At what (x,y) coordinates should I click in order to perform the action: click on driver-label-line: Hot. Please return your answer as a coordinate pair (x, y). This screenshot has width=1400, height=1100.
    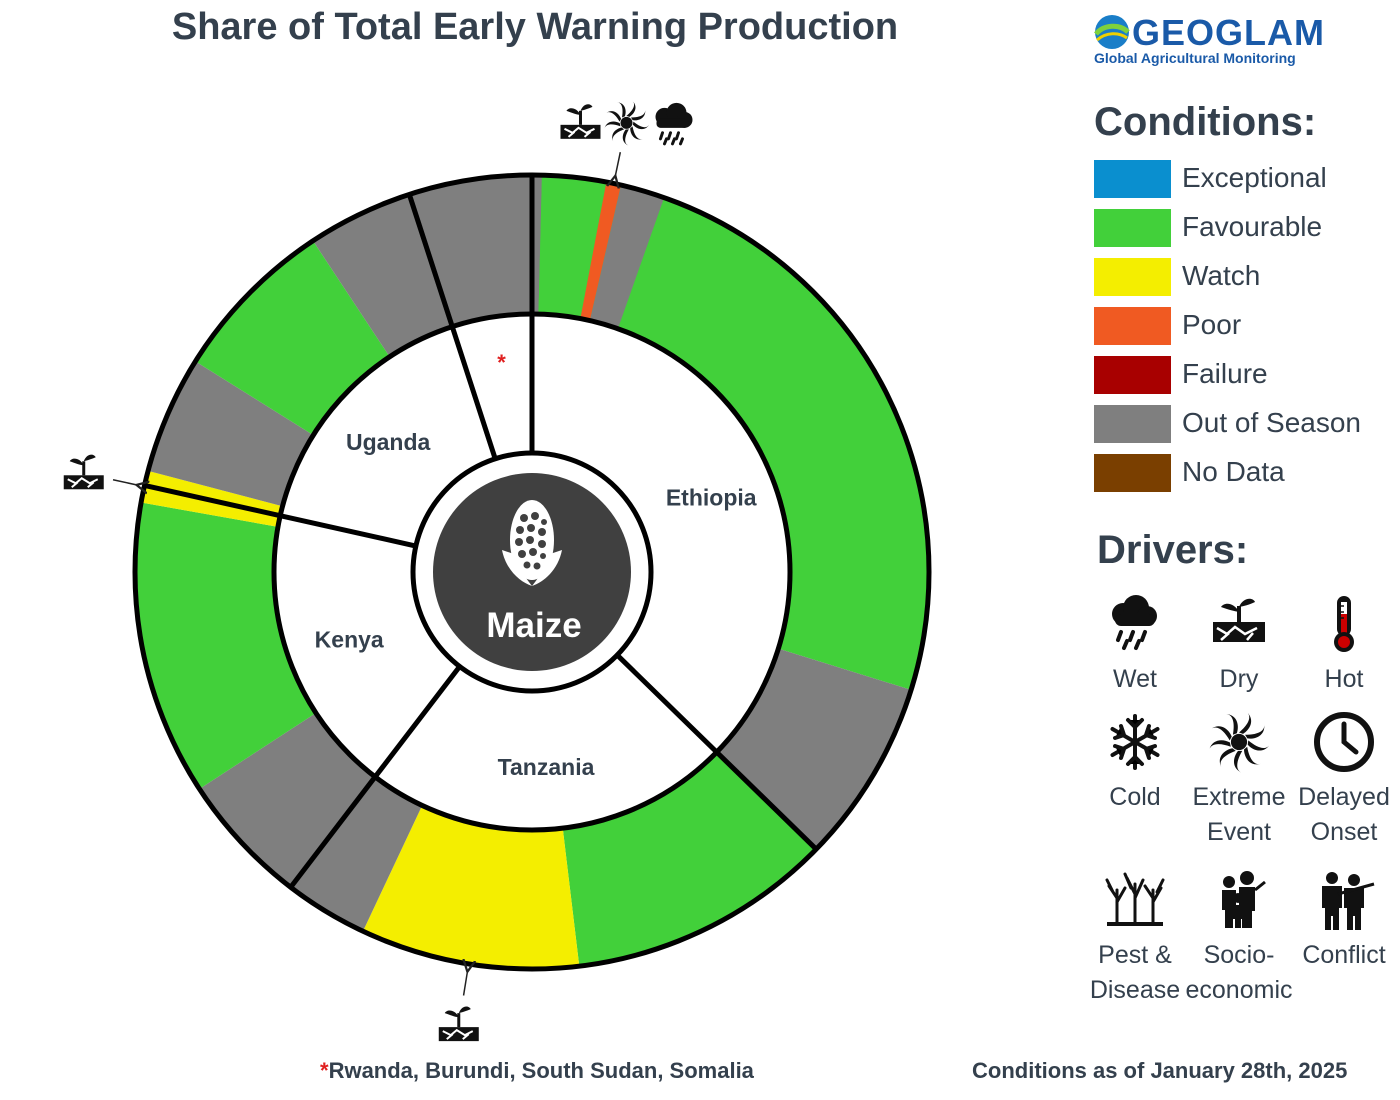
    Looking at the image, I should click on (1344, 679).